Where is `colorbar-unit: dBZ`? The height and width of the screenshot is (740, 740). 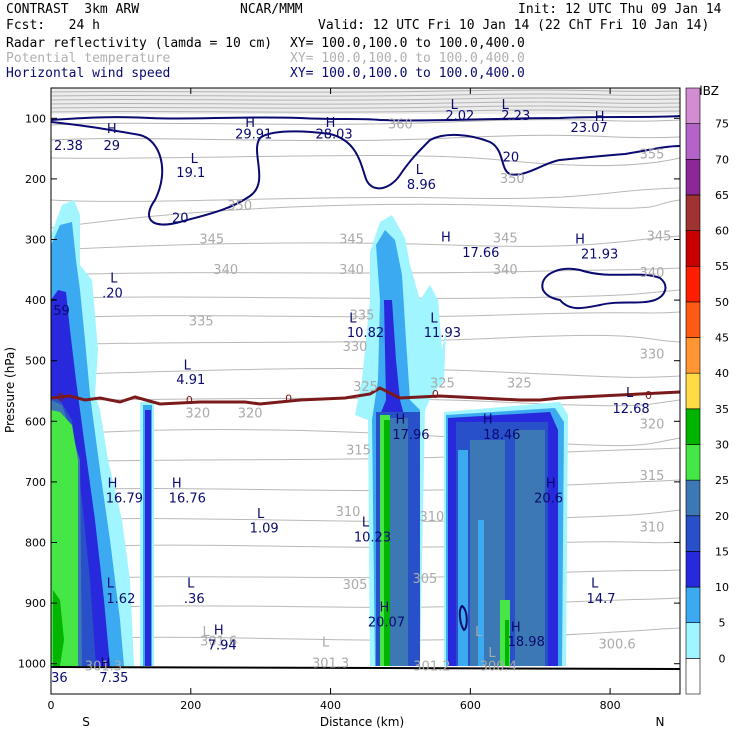
colorbar-unit: dBZ is located at coordinates (707, 91).